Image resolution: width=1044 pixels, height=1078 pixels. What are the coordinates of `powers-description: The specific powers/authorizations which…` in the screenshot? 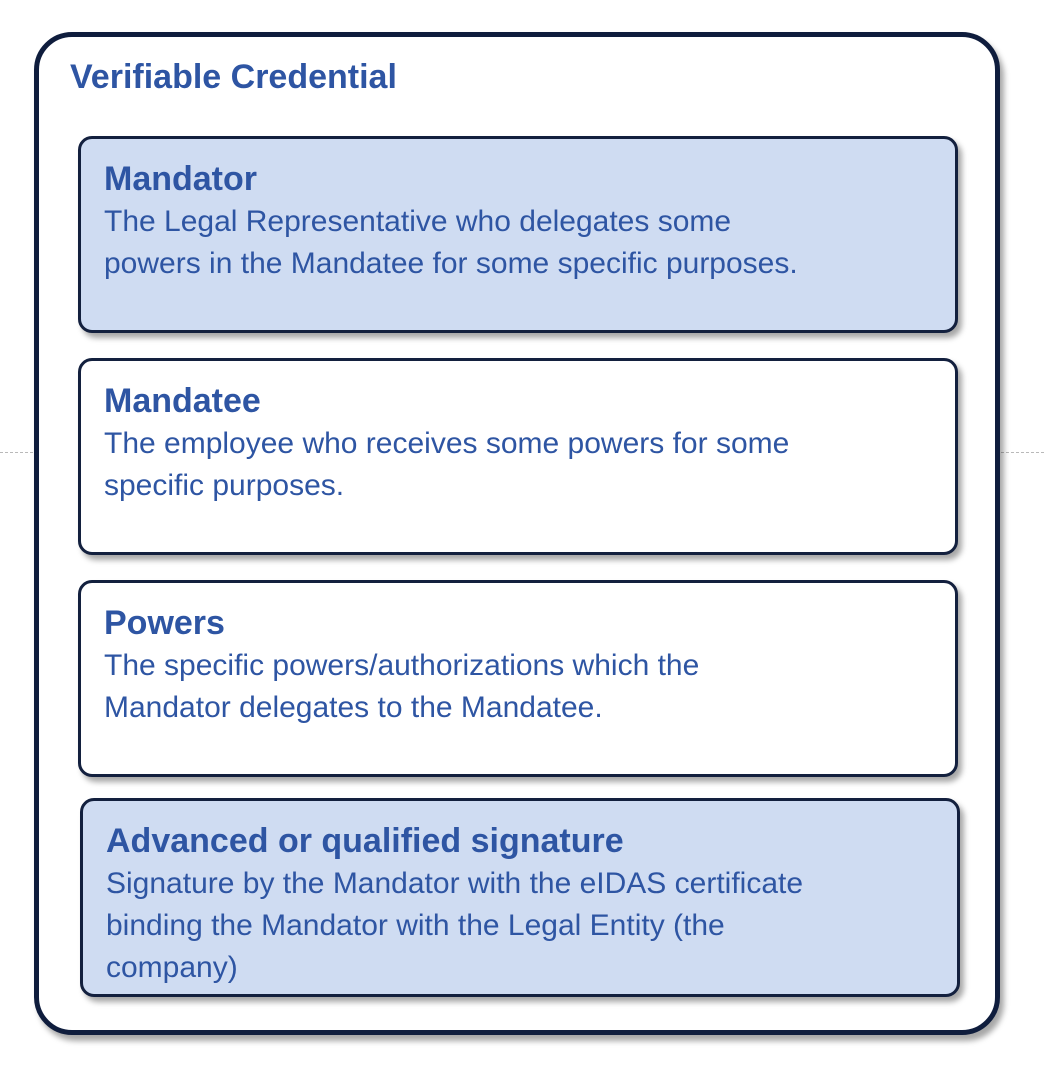 It's located at (529, 687).